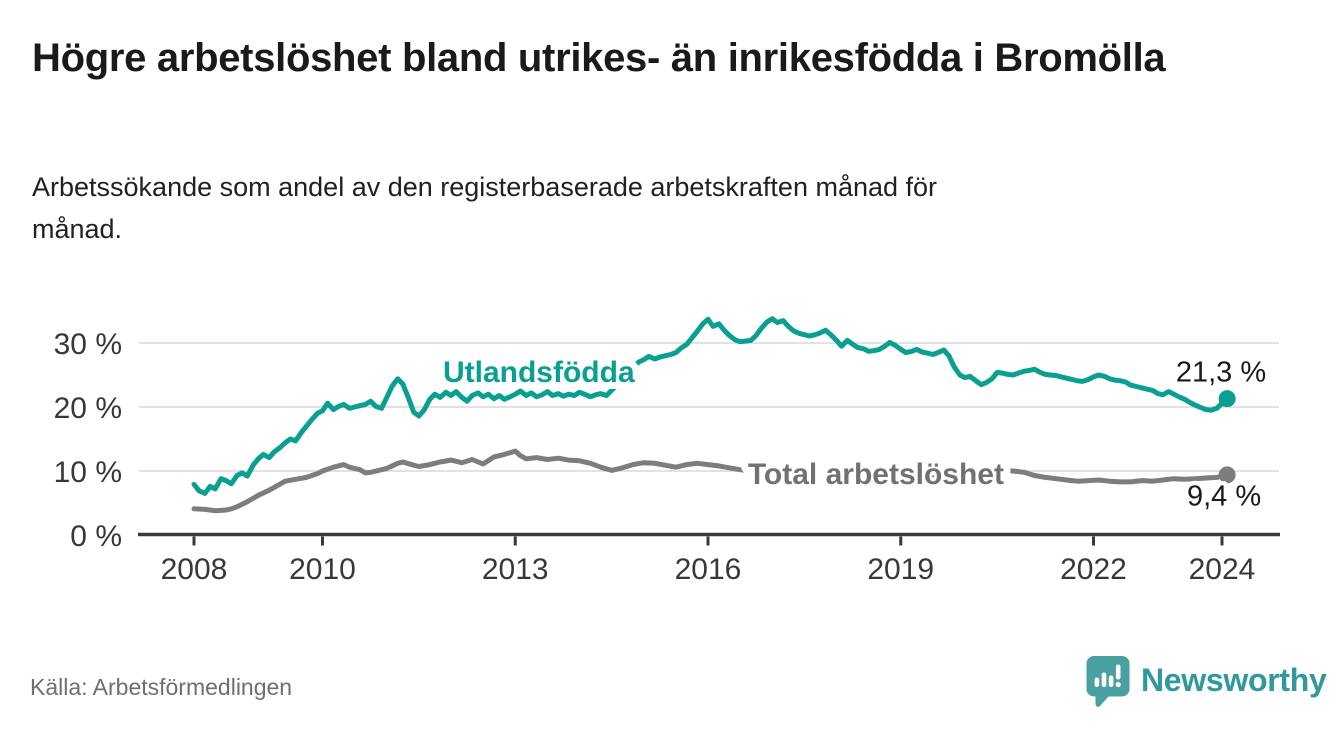 This screenshot has width=1340, height=734. What do you see at coordinates (88, 408) in the screenshot?
I see `y-axis-tick-label: 20 %` at bounding box center [88, 408].